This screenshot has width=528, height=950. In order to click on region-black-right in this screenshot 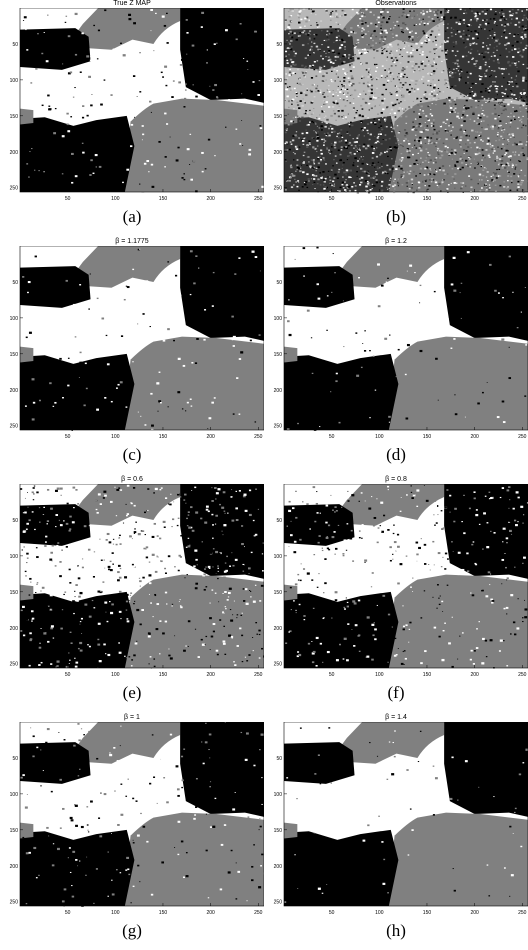, I will do `click(222, 55)`.